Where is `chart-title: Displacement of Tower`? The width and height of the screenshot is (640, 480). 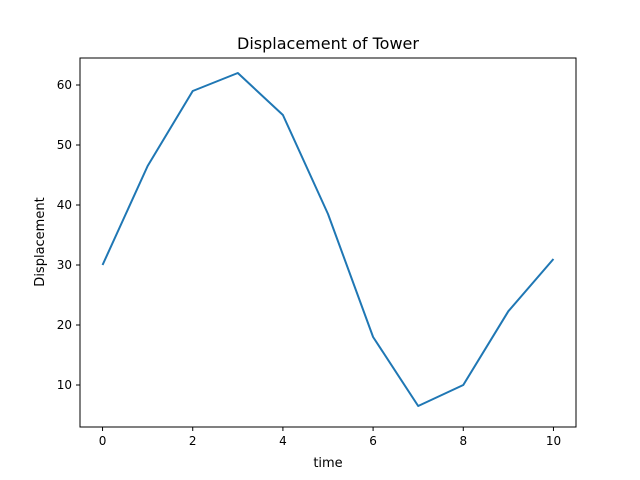 chart-title: Displacement of Tower is located at coordinates (328, 43).